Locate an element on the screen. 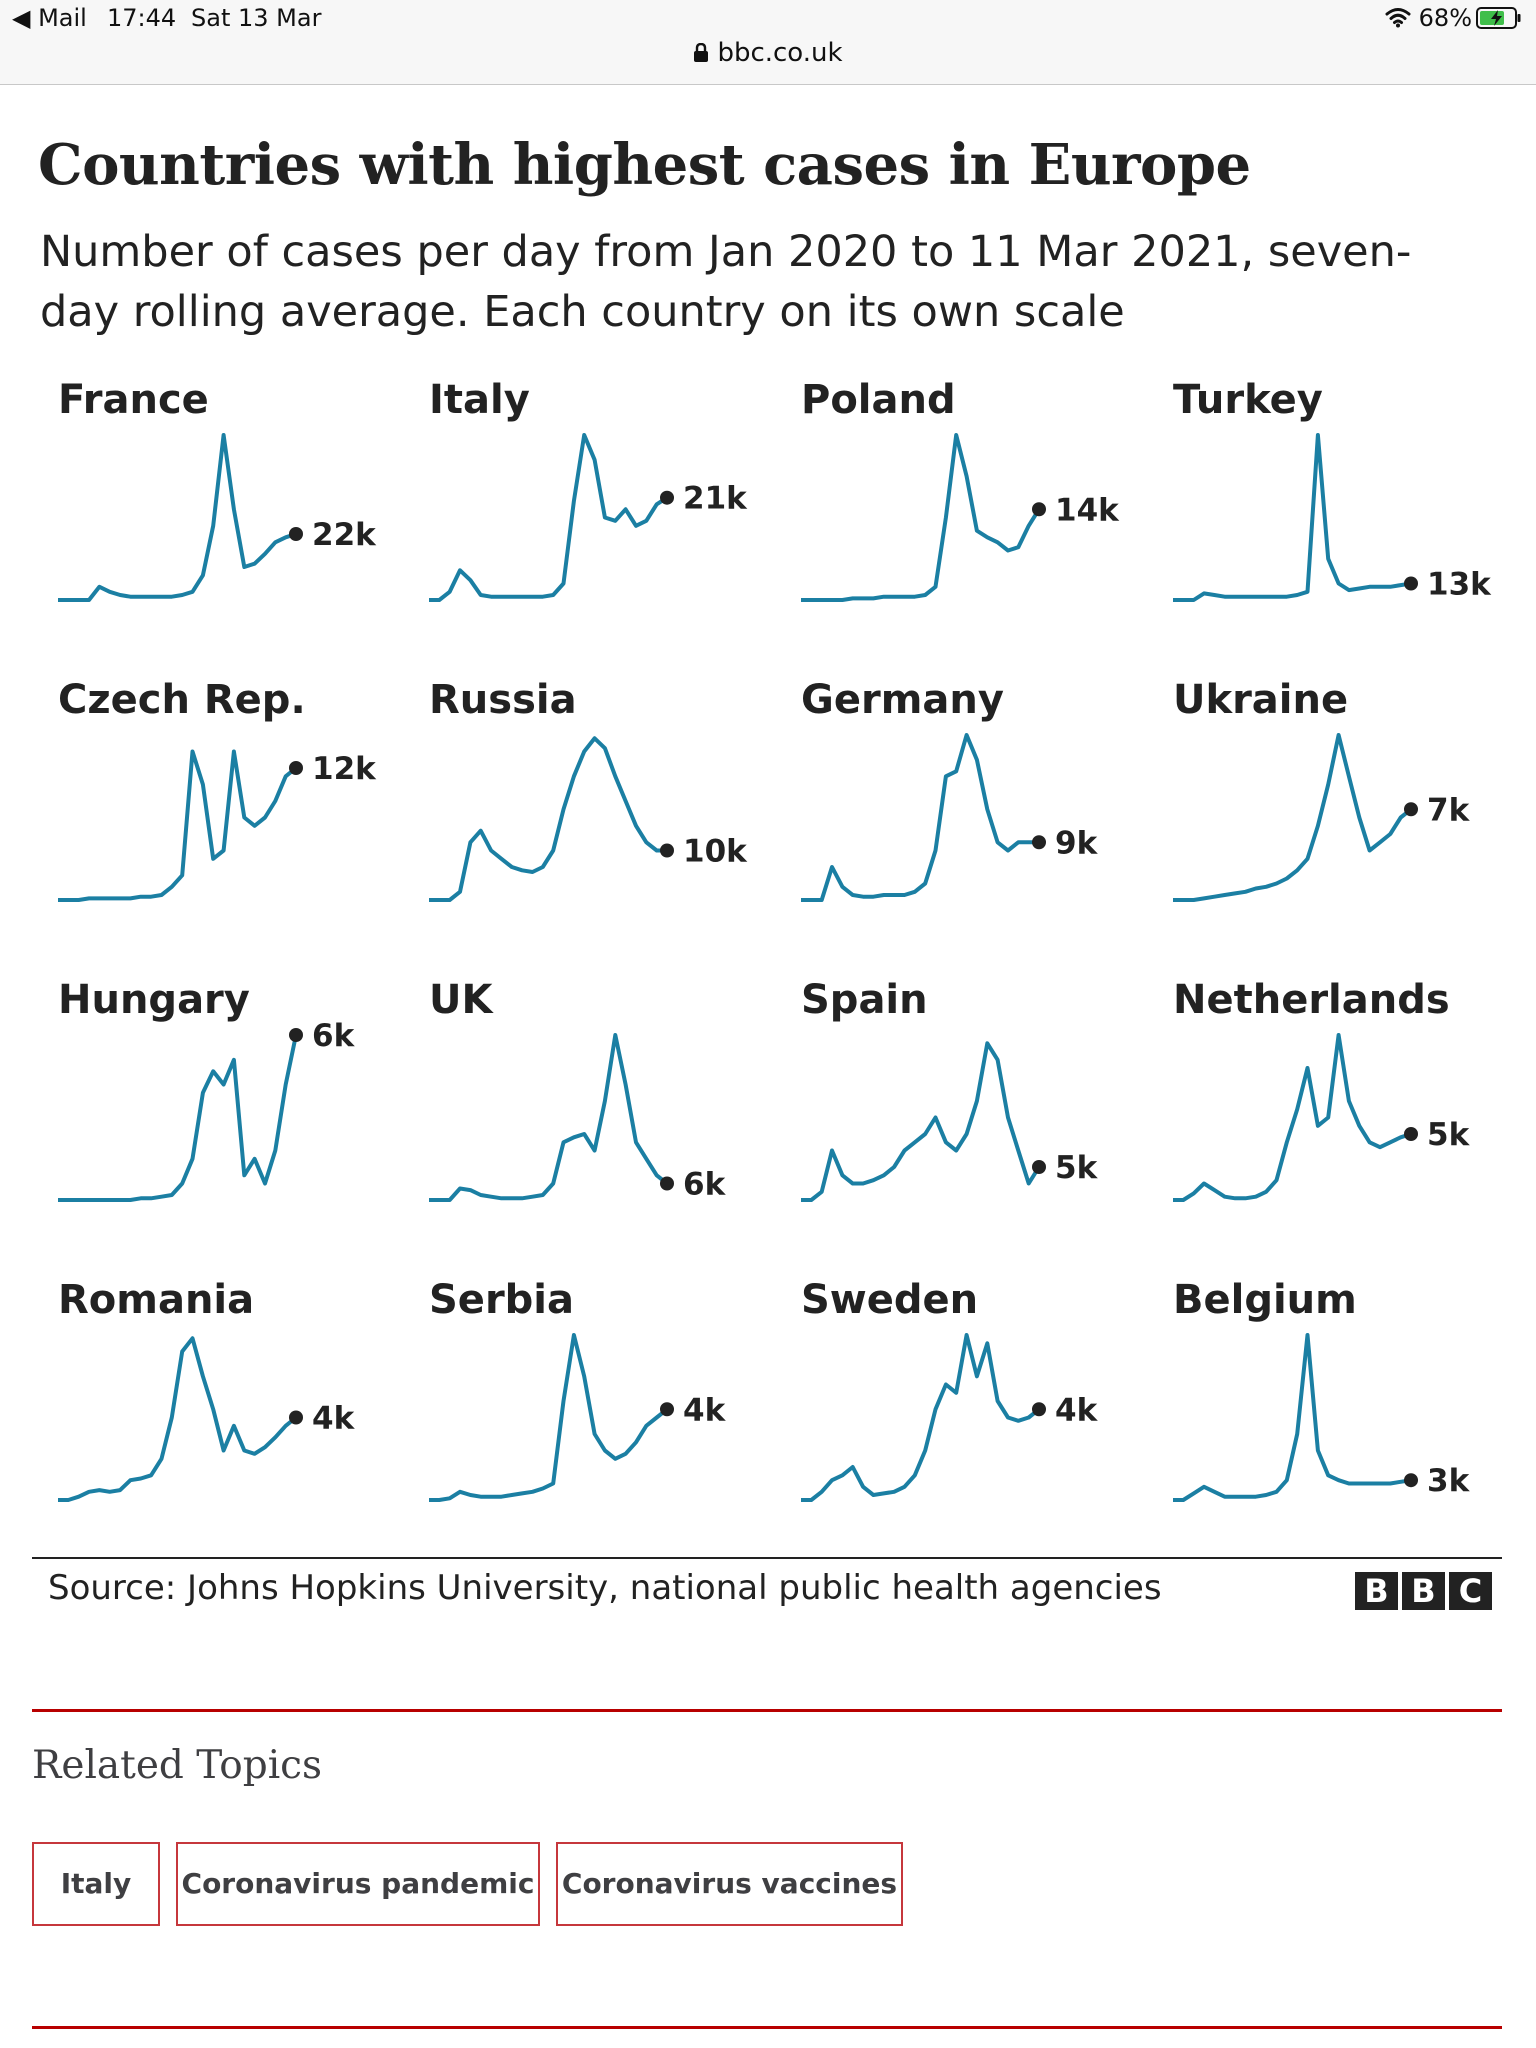  bbc-logo-block: B is located at coordinates (1423, 1591).